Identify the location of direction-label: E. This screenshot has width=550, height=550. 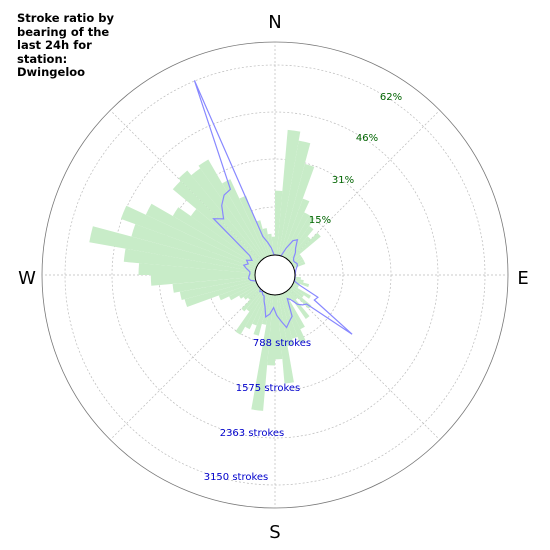
(522, 278).